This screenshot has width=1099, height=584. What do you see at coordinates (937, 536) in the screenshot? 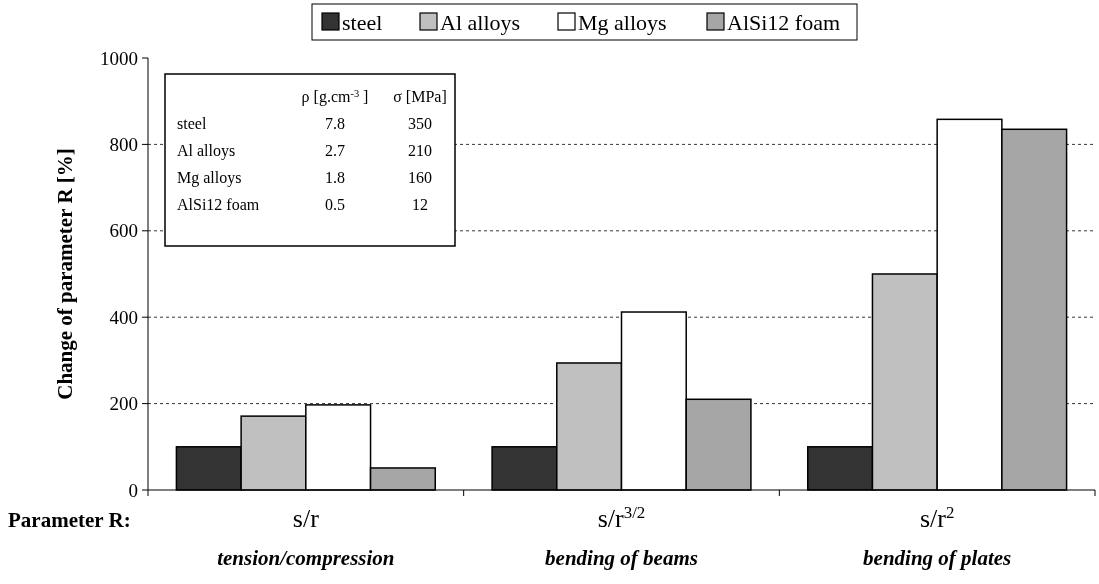
I see `category-label: s/r$^{2}$ bending of plates` at bounding box center [937, 536].